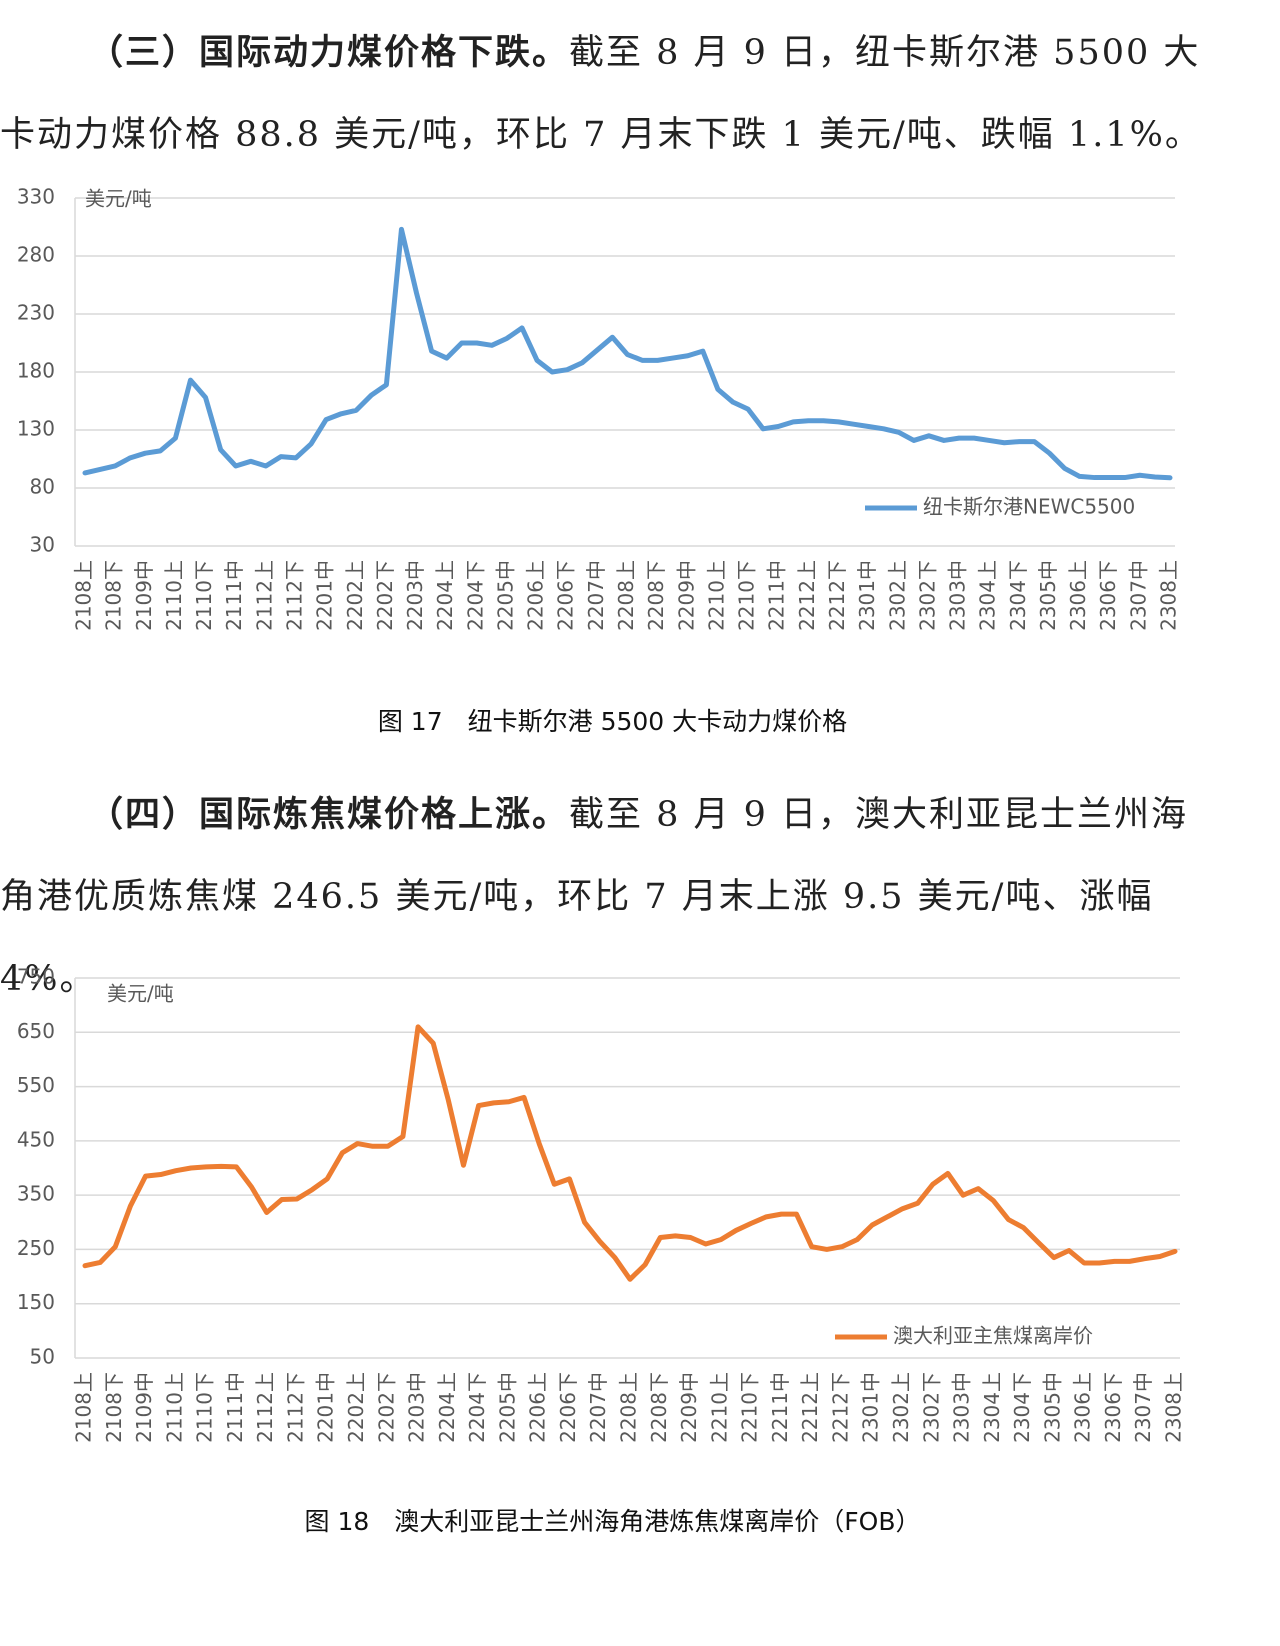  Describe the element at coordinates (612, 721) in the screenshot. I see `caption: 图 17 纽卡斯尔港 5500 大卡动力煤价格` at that location.